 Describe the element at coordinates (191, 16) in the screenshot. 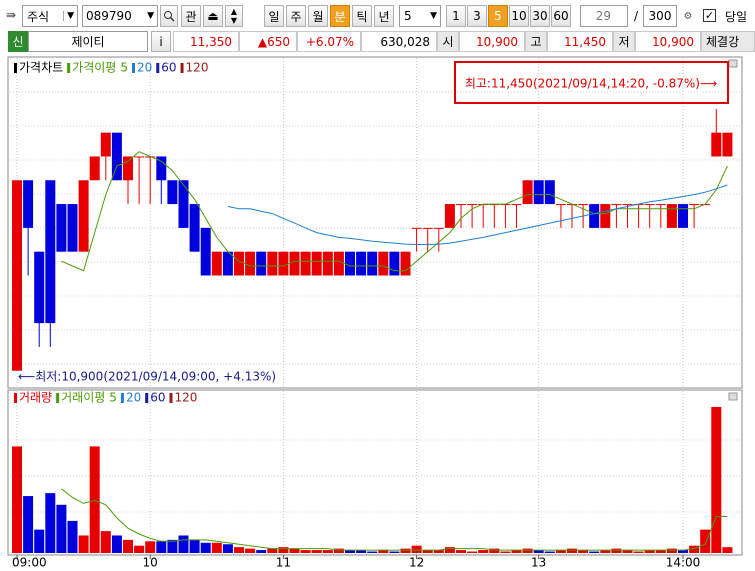

I see `watch-button: 관` at that location.